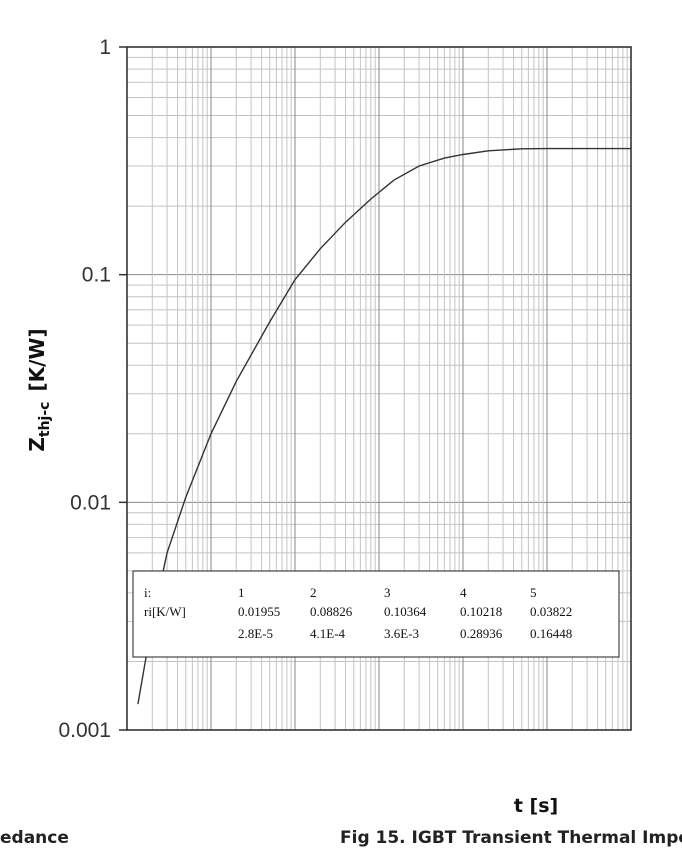 The width and height of the screenshot is (682, 861). I want to click on table-cell: 0.16448, so click(551, 633).